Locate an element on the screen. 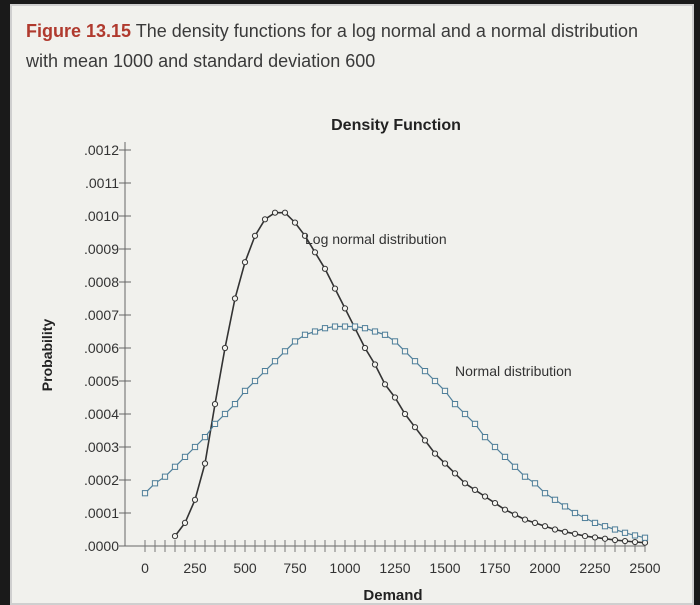 This screenshot has height=605, width=700. x-tick-label: 1750 is located at coordinates (494, 568).